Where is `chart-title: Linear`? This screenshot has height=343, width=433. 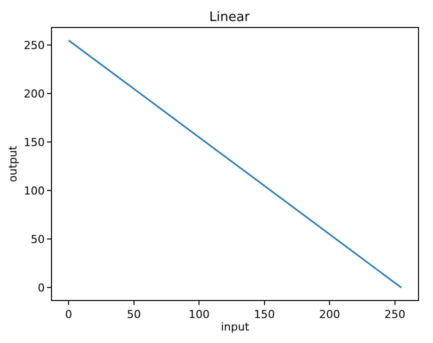
chart-title: Linear is located at coordinates (229, 18).